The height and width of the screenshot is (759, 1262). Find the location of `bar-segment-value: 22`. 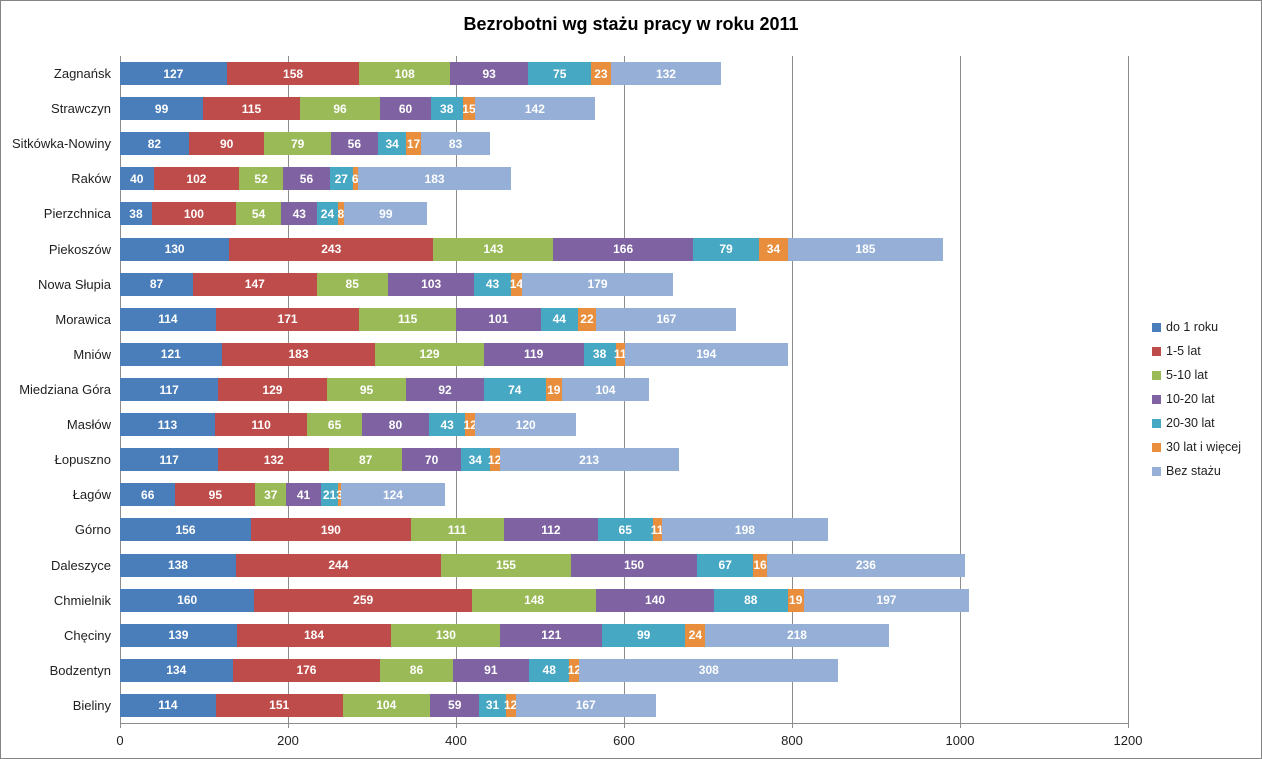

bar-segment-value: 22 is located at coordinates (587, 319).